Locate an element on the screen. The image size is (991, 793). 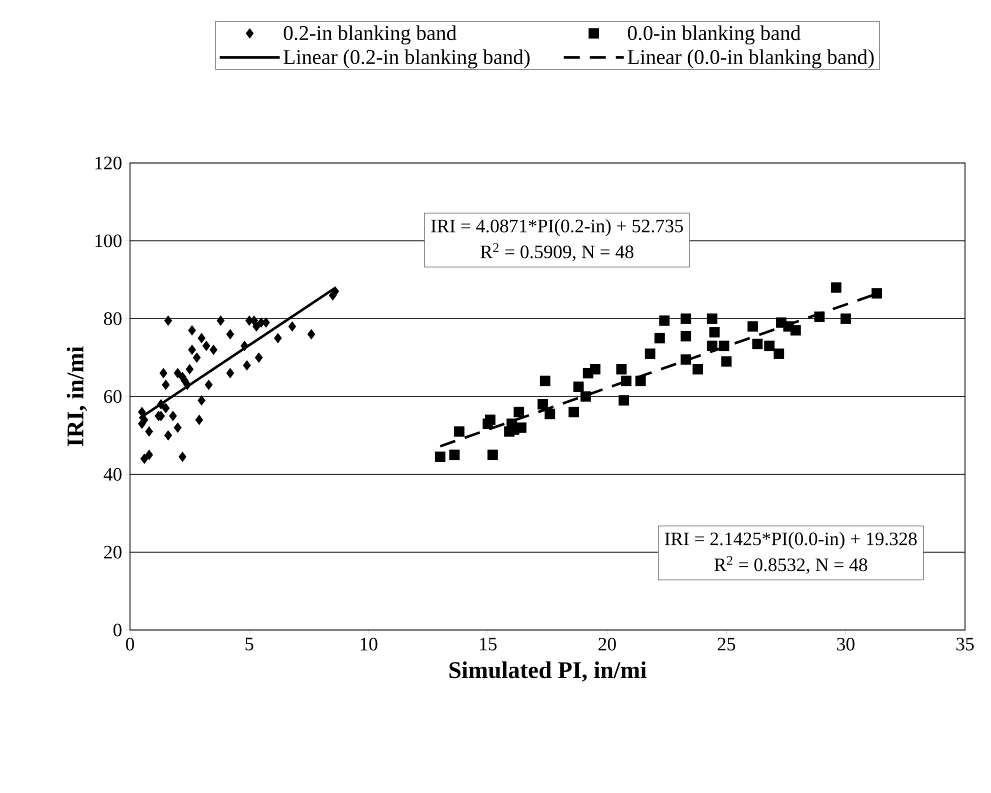
x-tick-label: 0 is located at coordinates (130, 644).